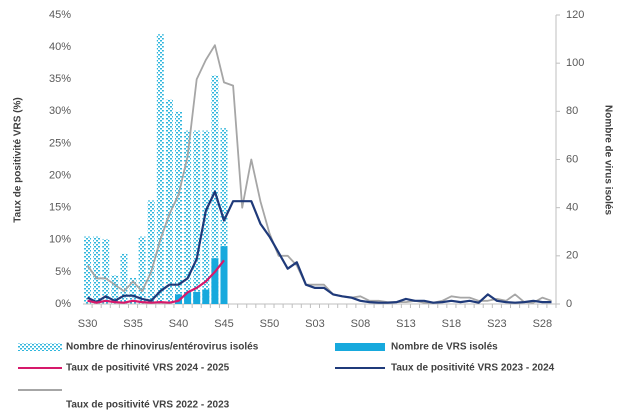 The height and width of the screenshot is (412, 622). I want to click on y-tick-label: 10%, so click(60, 240).